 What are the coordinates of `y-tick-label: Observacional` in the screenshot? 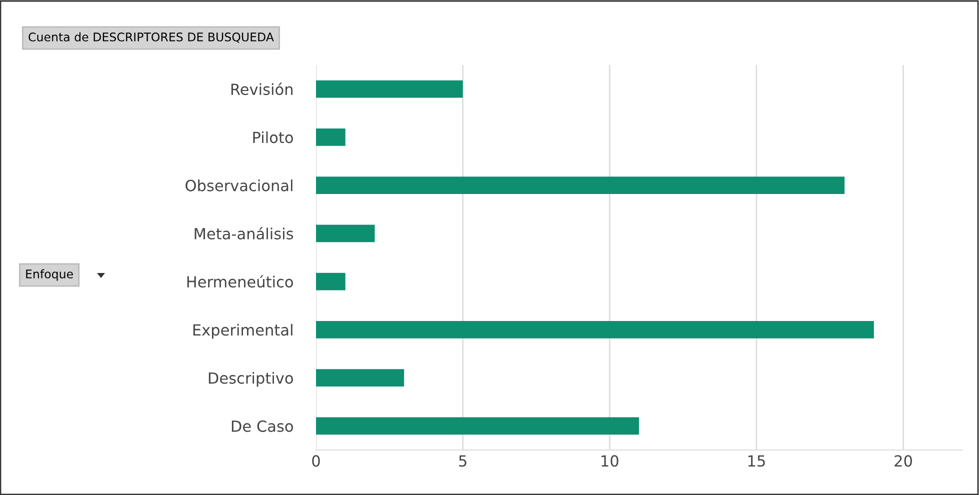 It's located at (239, 186).